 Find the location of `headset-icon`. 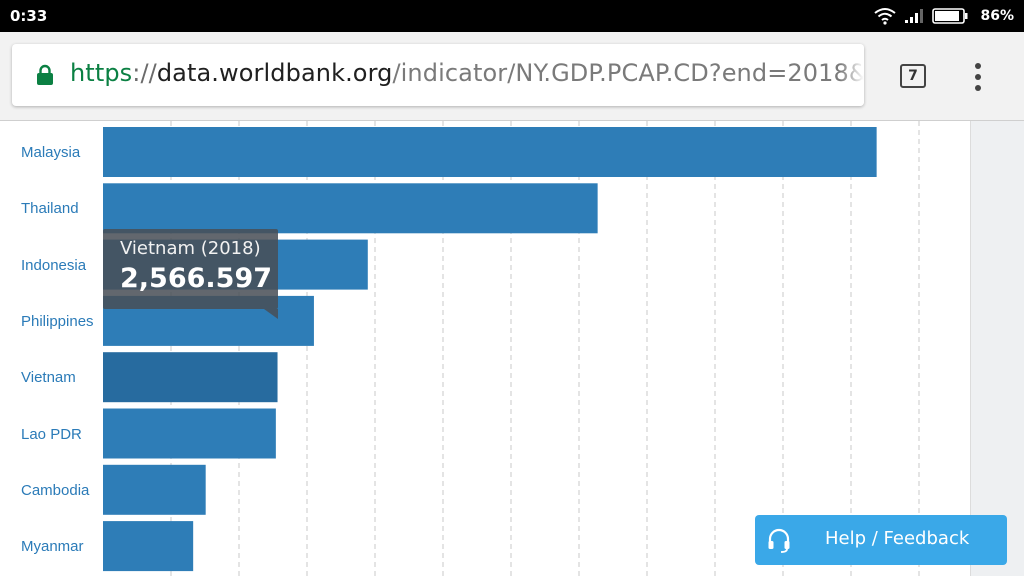

headset-icon is located at coordinates (779, 540).